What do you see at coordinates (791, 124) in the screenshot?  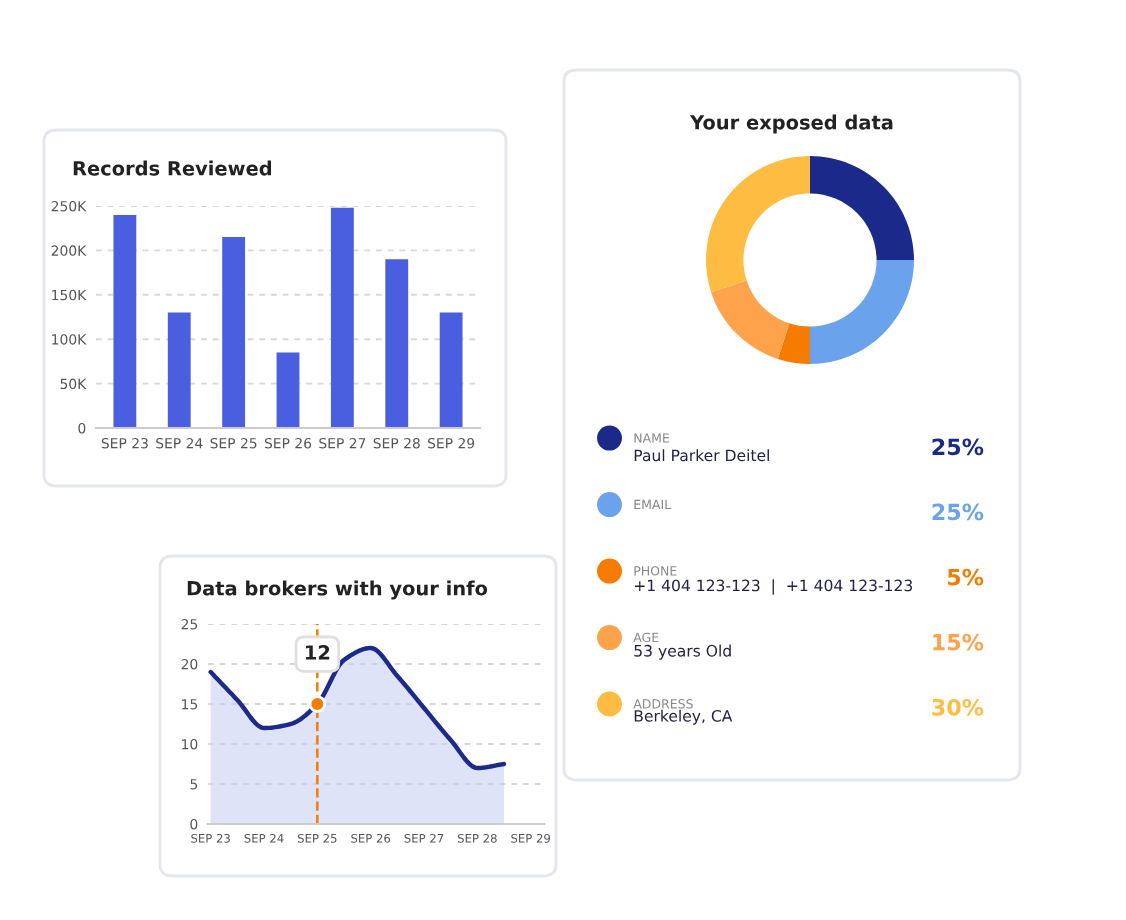 I see `chart-title: Your exposed data` at bounding box center [791, 124].